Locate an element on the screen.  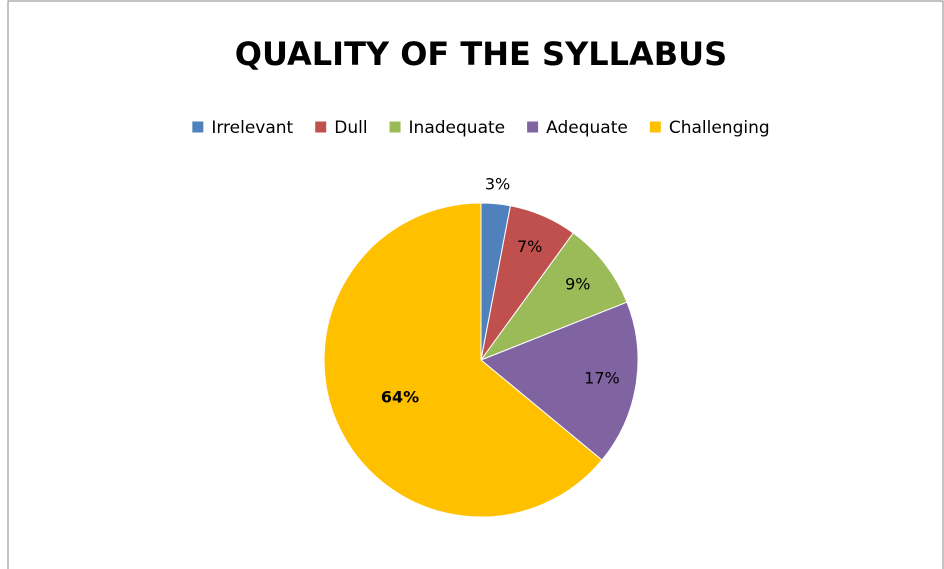
slice-label: 17% is located at coordinates (602, 378).